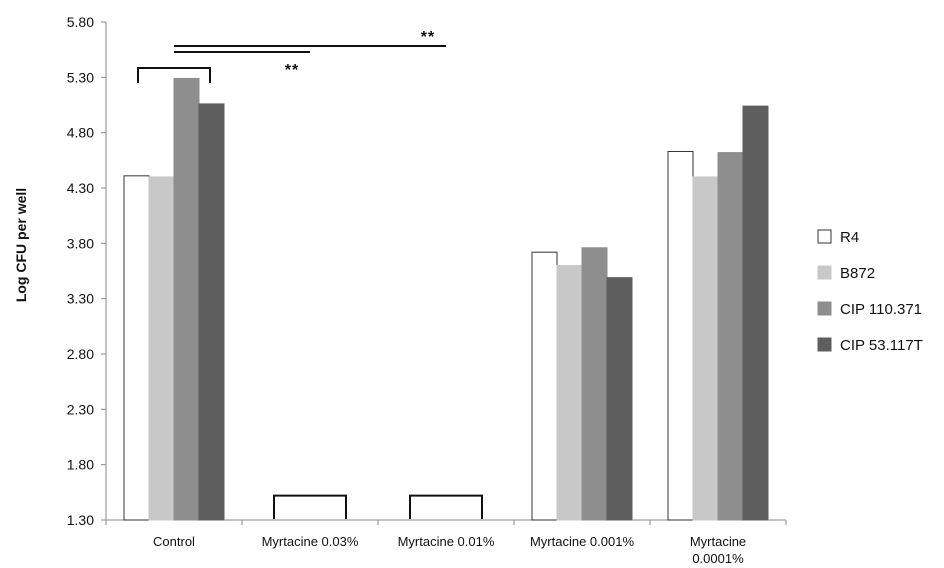 The height and width of the screenshot is (568, 944). I want to click on legend-label: CIP 53.117T, so click(881, 345).